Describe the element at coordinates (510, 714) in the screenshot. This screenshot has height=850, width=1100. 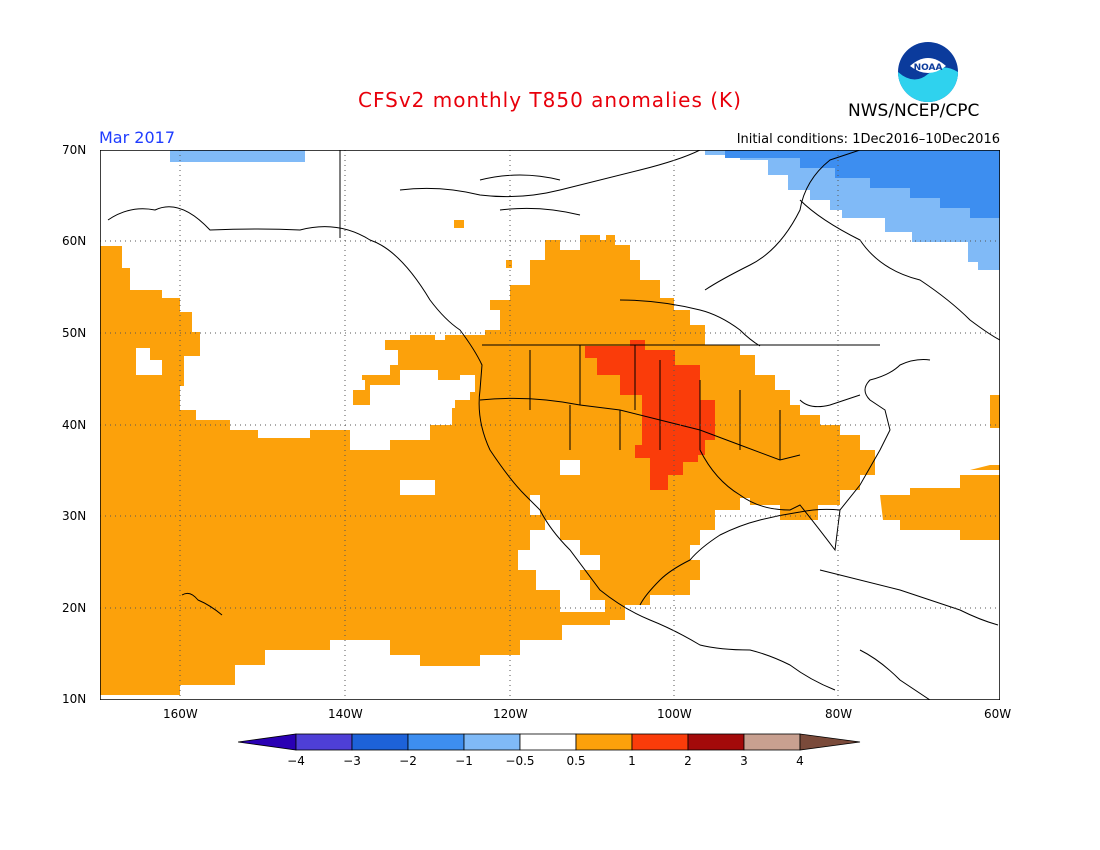
I see `lon-label-120w: 120W` at that location.